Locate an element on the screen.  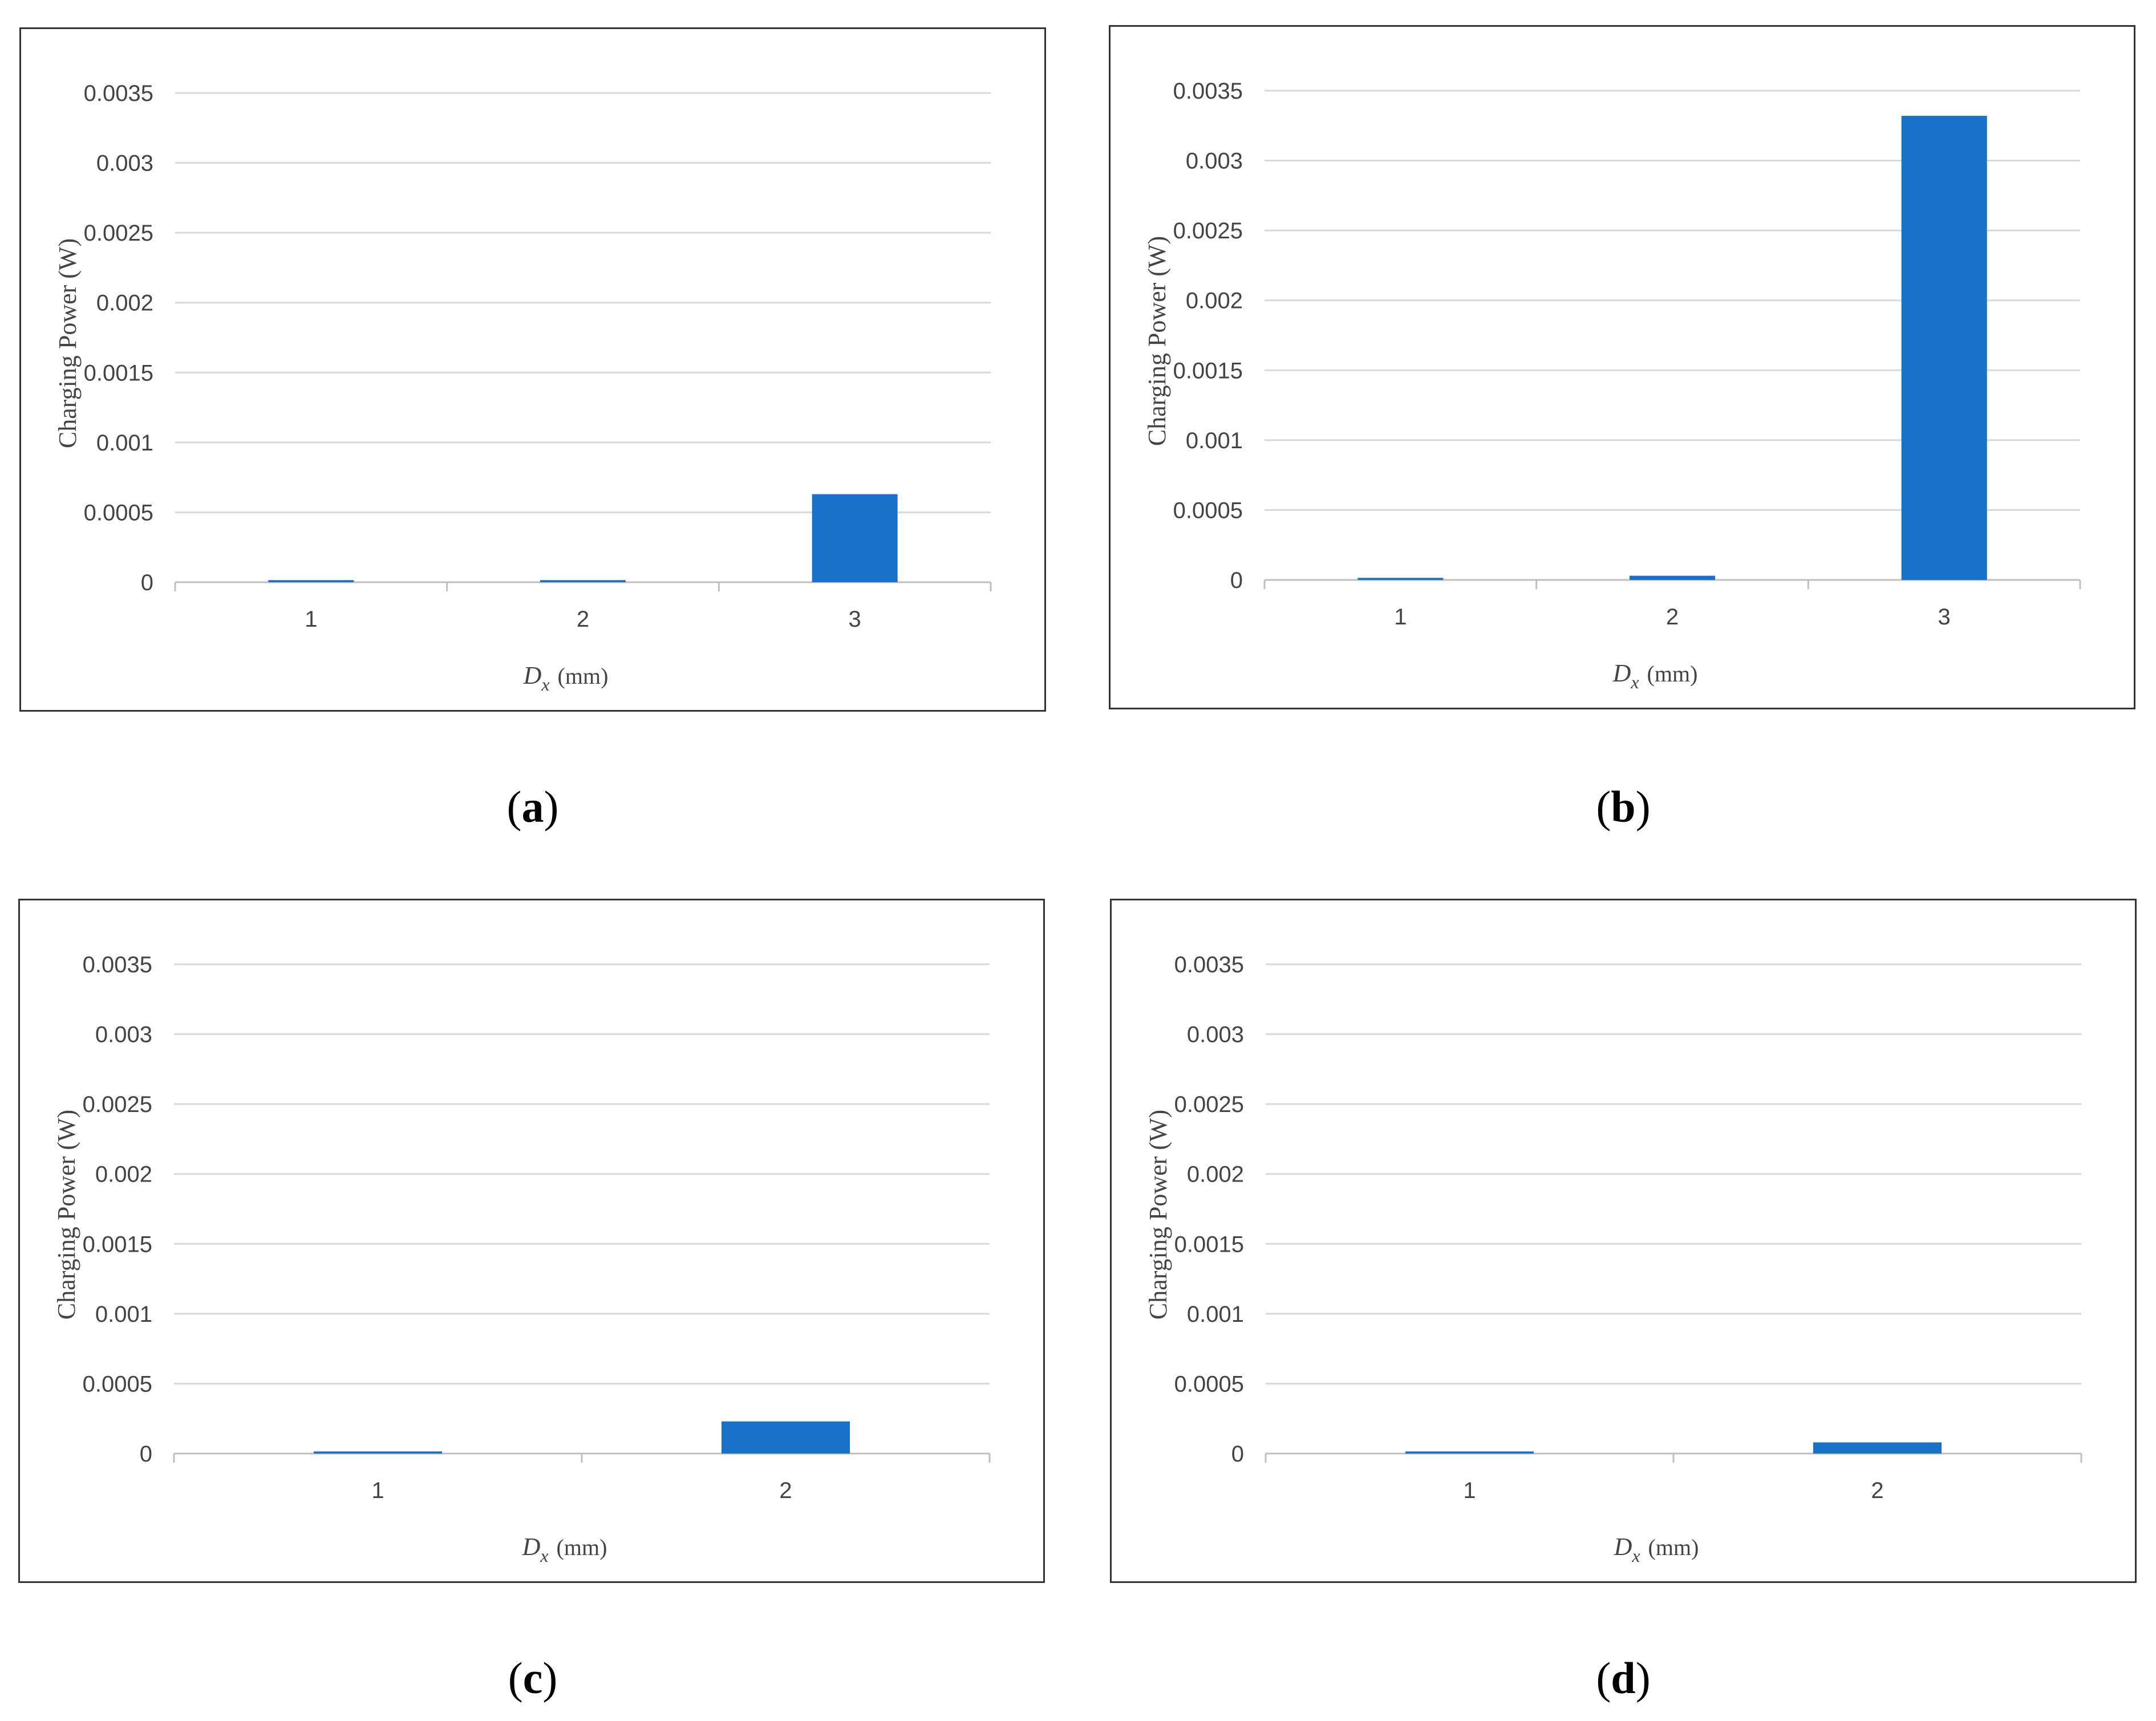
caption-b: (b) is located at coordinates (1623, 806).